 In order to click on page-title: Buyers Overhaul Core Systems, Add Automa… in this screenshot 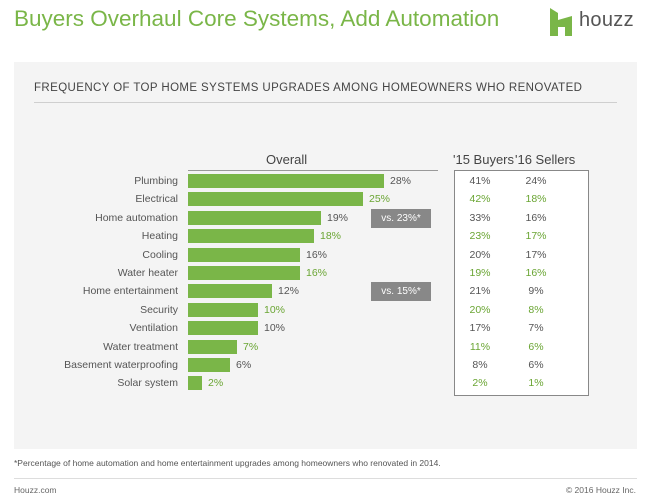, I will do `click(257, 18)`.